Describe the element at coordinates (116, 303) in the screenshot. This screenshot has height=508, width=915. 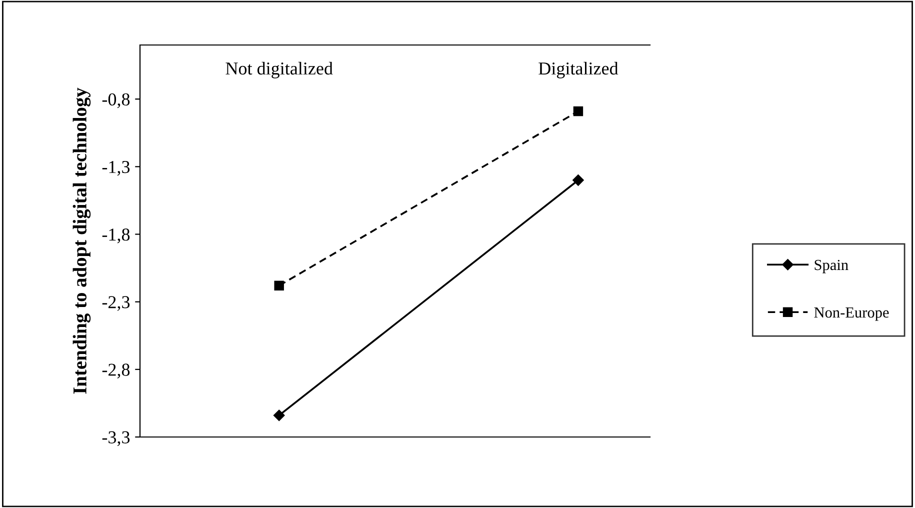
I see `y-tick-label: -2,3` at that location.